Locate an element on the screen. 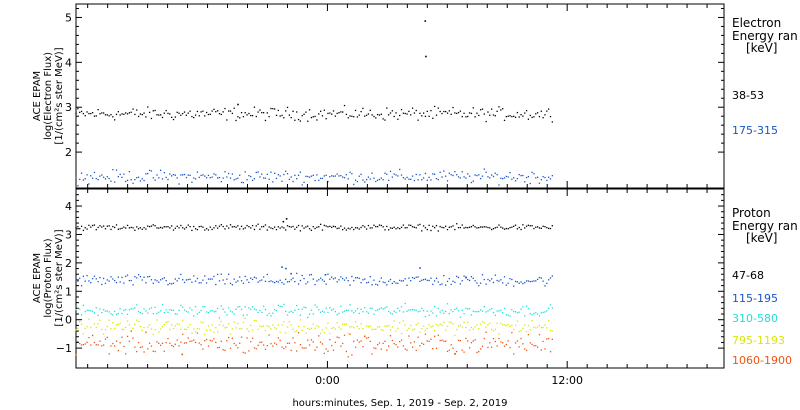 This screenshot has width=800, height=410. proton-legend-115-195: 115-195 is located at coordinates (755, 298).